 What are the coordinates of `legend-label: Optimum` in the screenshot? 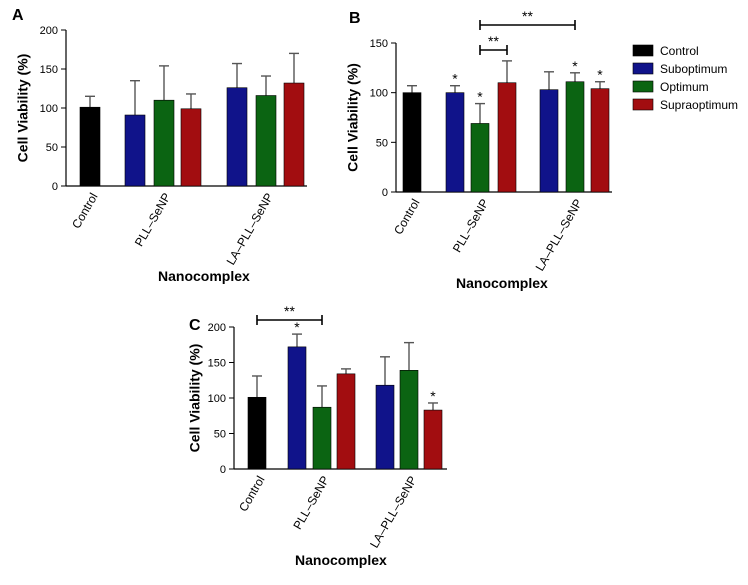 It's located at (684, 87).